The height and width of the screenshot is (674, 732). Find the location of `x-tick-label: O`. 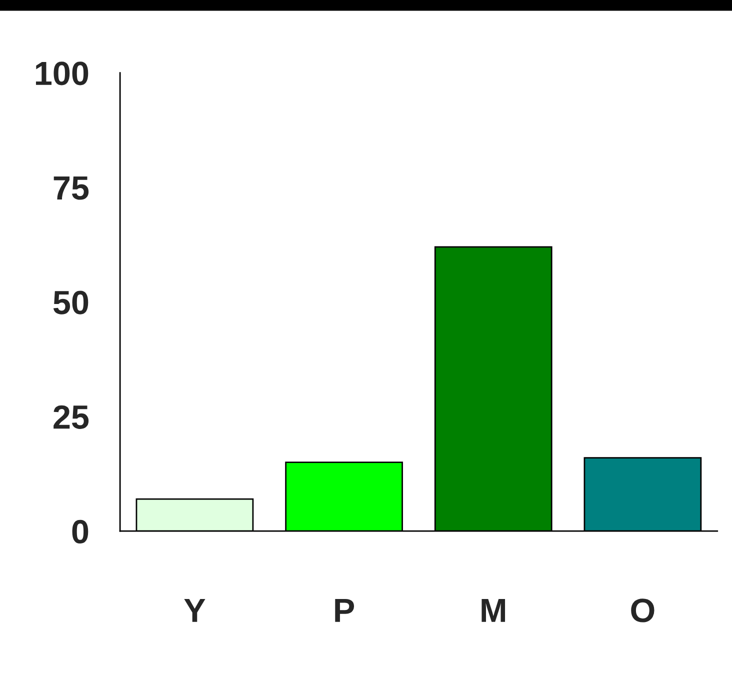

x-tick-label: O is located at coordinates (642, 610).